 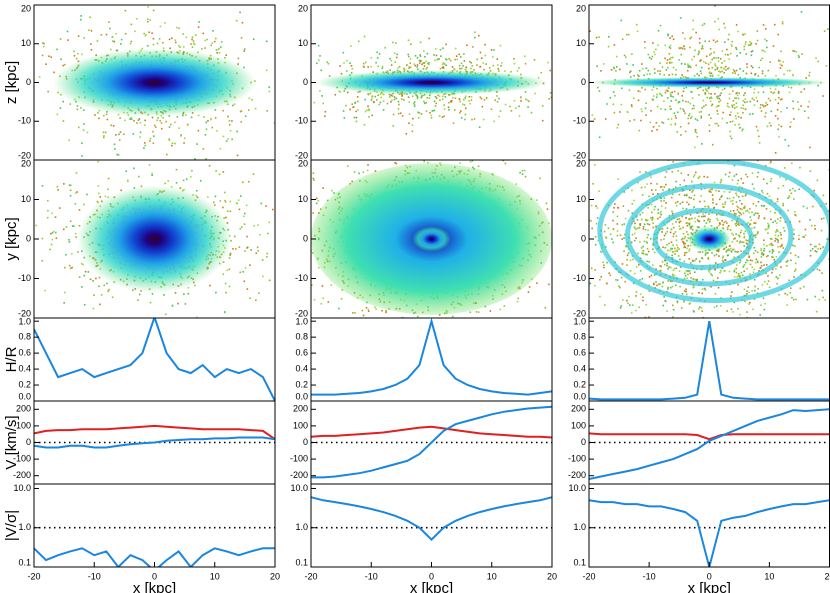 I want to click on y-tick-label: -20, so click(x=24, y=155).